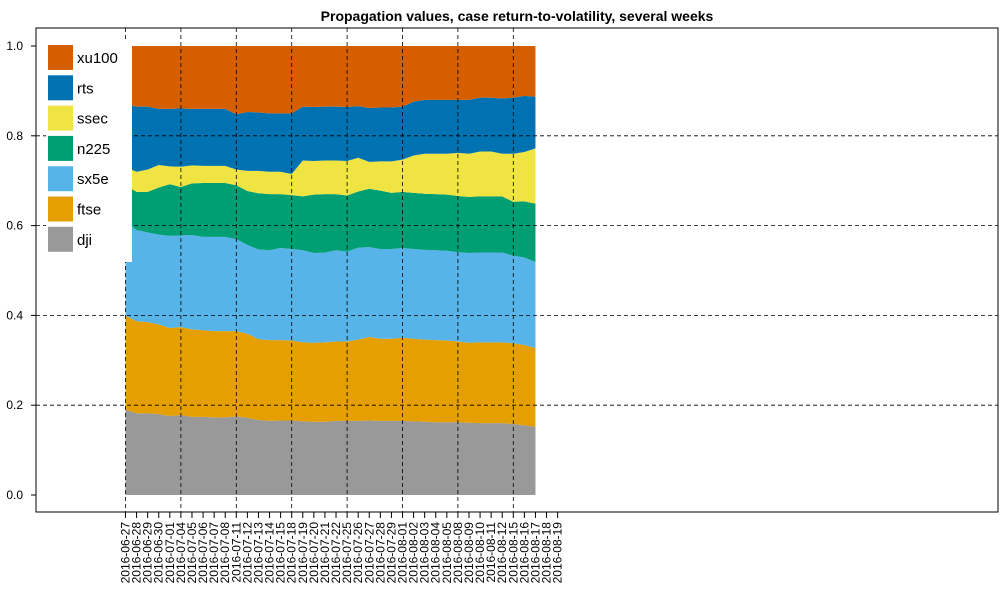 This screenshot has width=1000, height=600. I want to click on legend: xu100 rts ssec n225 sx5e ftse dji, so click(89, 151).